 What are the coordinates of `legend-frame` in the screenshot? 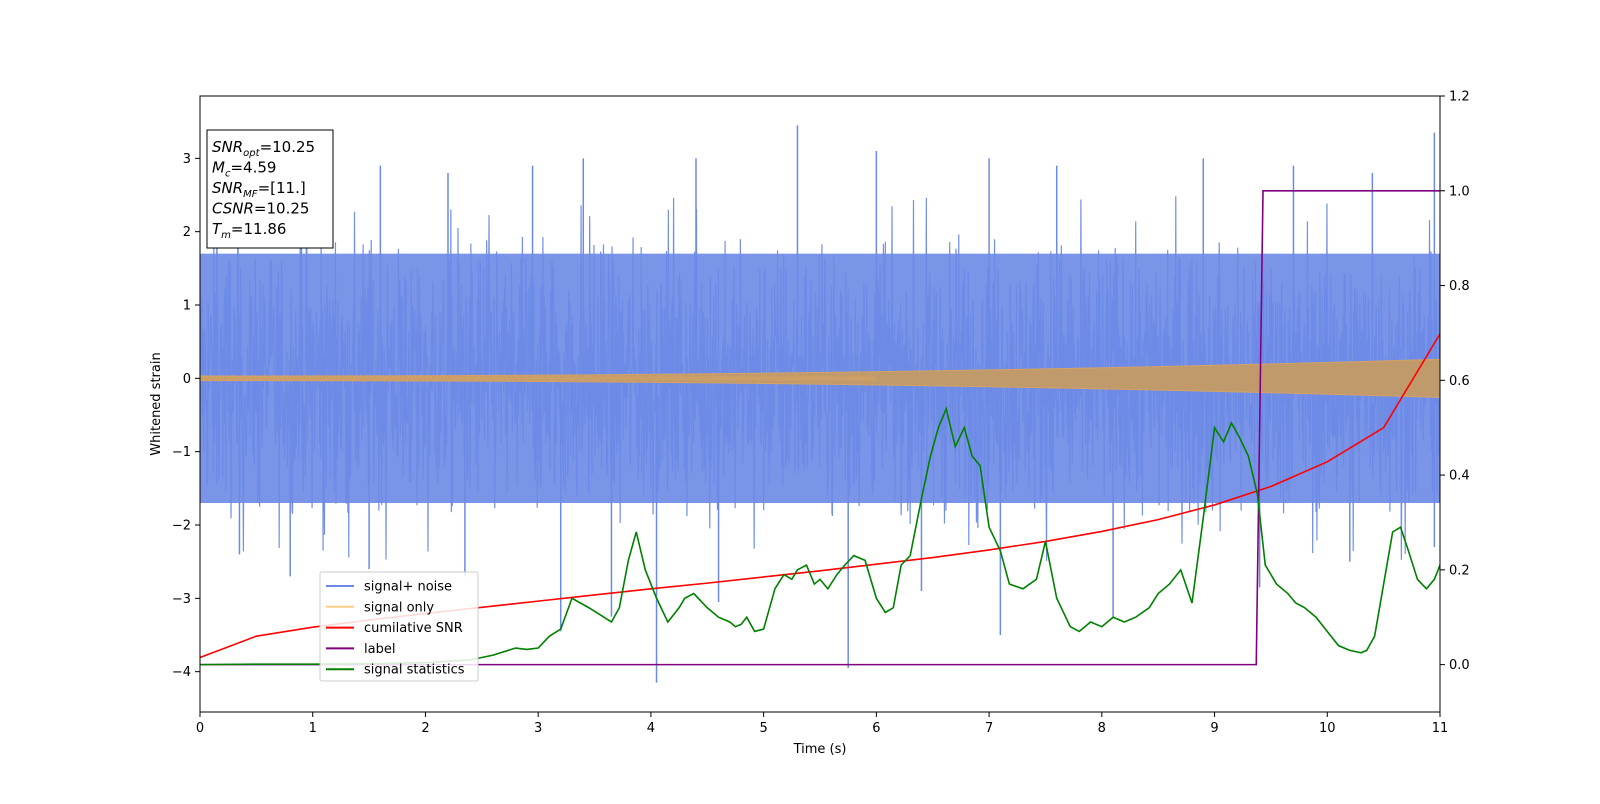 It's located at (399, 626).